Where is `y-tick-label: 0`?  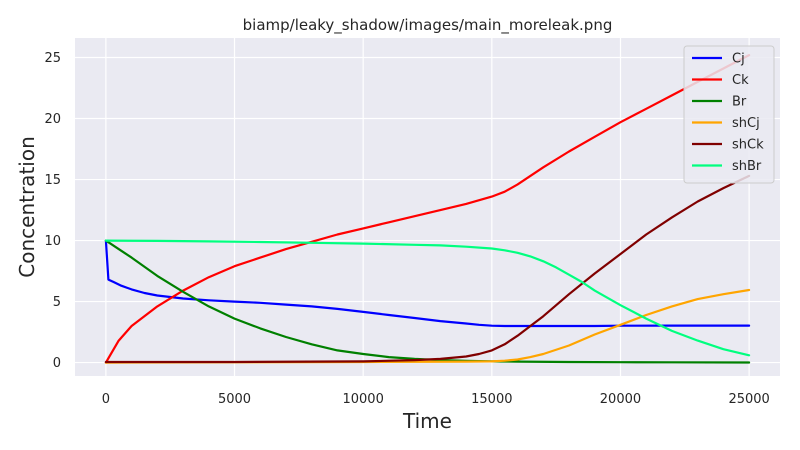
y-tick-label: 0 is located at coordinates (57, 363).